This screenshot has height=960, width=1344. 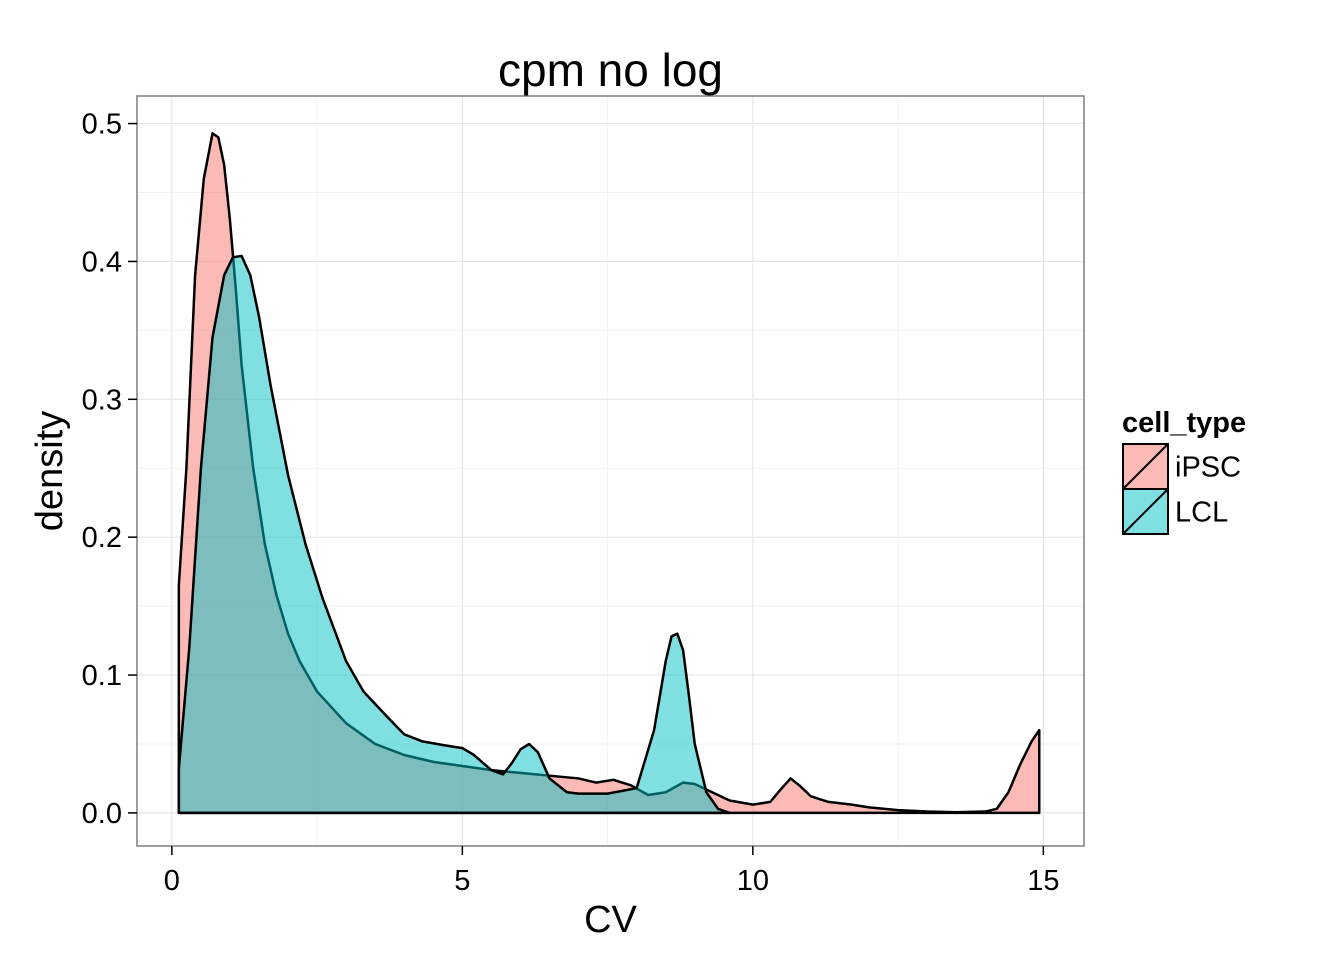 What do you see at coordinates (102, 814) in the screenshot?
I see `y-tick-label: 0.0` at bounding box center [102, 814].